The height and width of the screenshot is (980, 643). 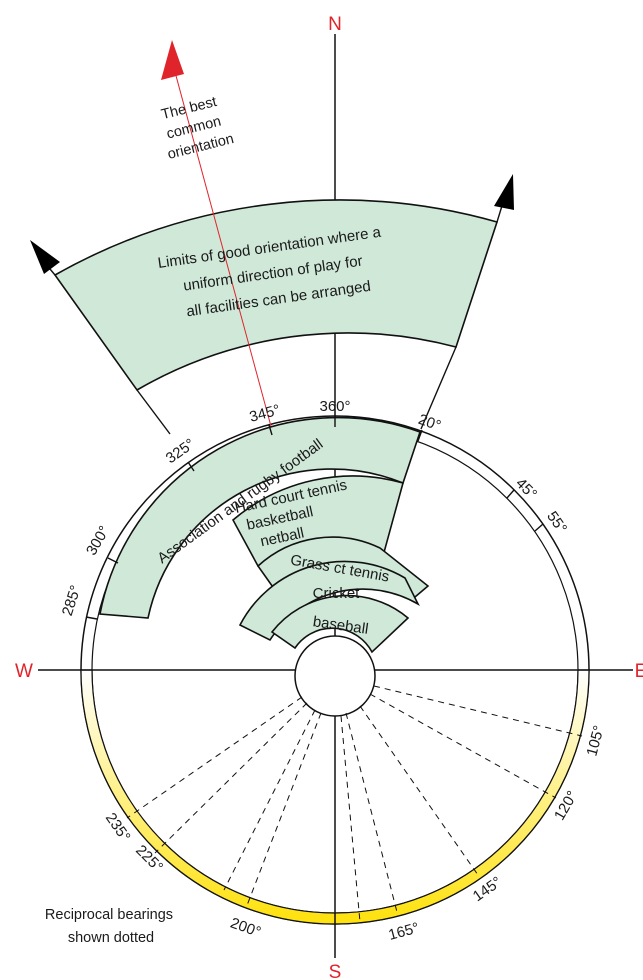 What do you see at coordinates (556, 522) in the screenshot?
I see `bearing-label-55: 55°` at bounding box center [556, 522].